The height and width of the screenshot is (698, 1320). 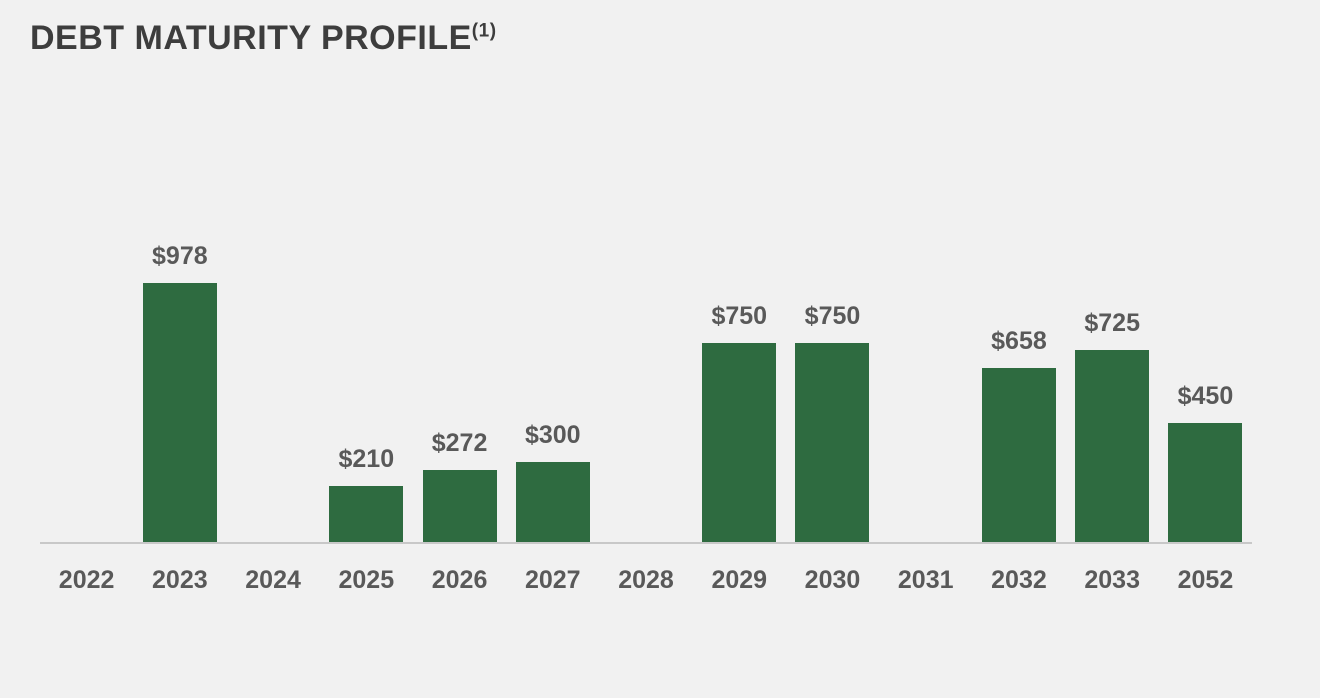 I want to click on x-tick-label-2033: 2033, so click(x=1112, y=580).